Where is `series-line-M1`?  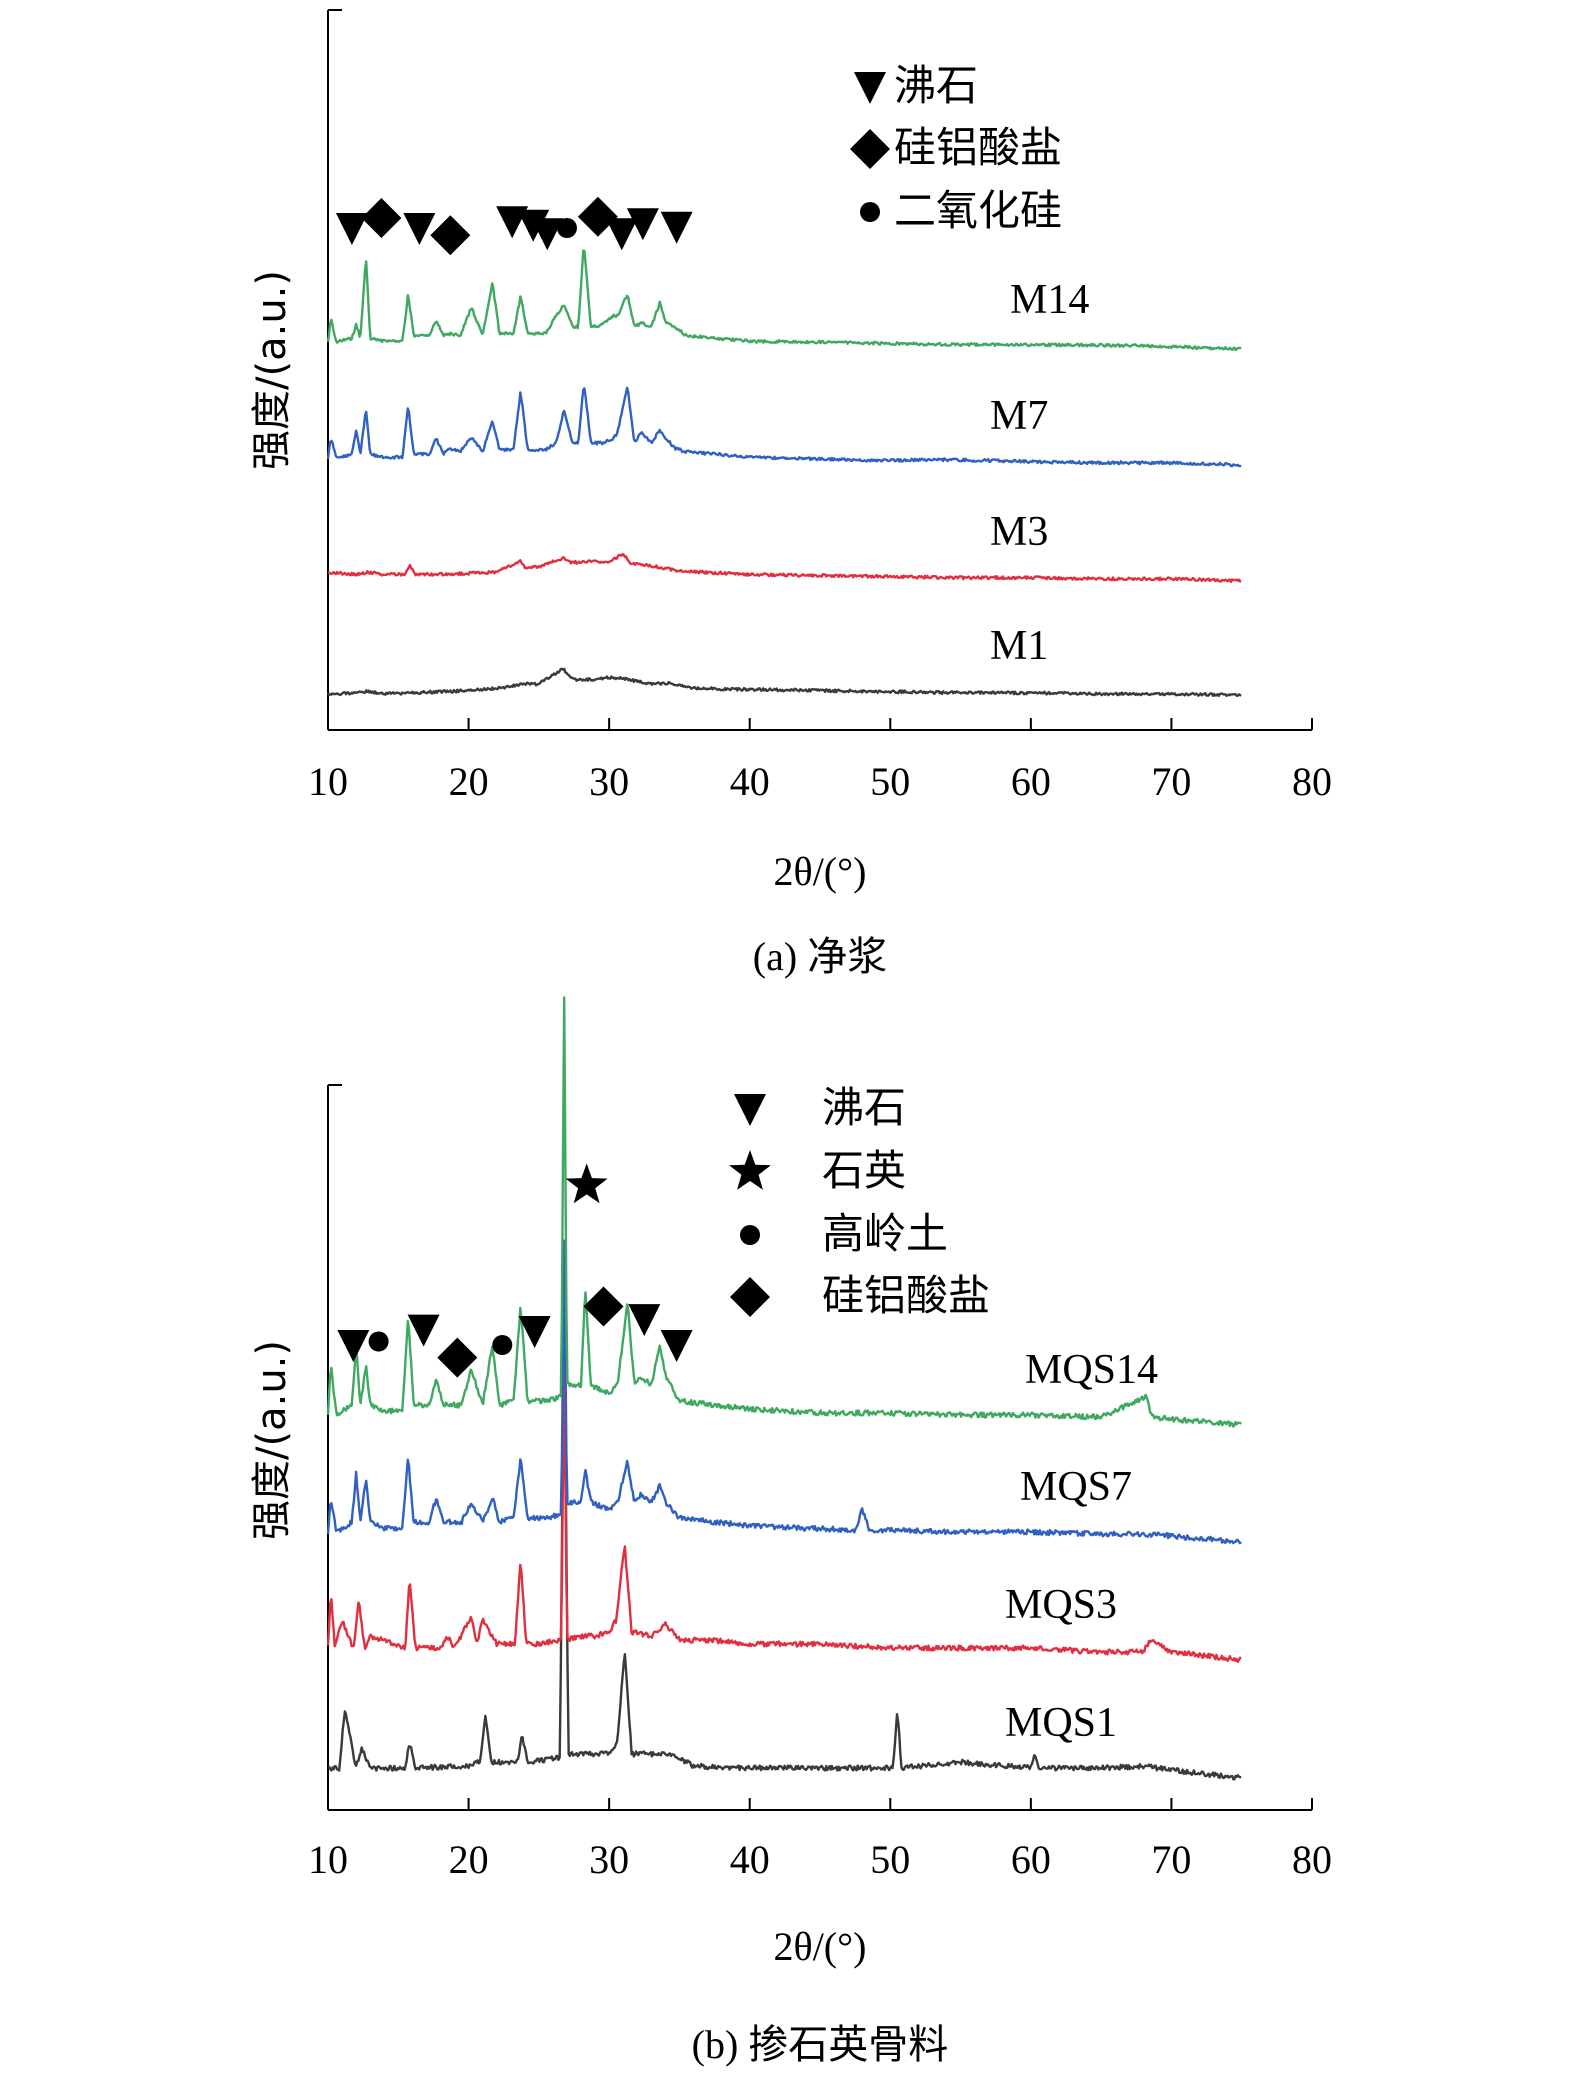 series-line-M1 is located at coordinates (784, 682).